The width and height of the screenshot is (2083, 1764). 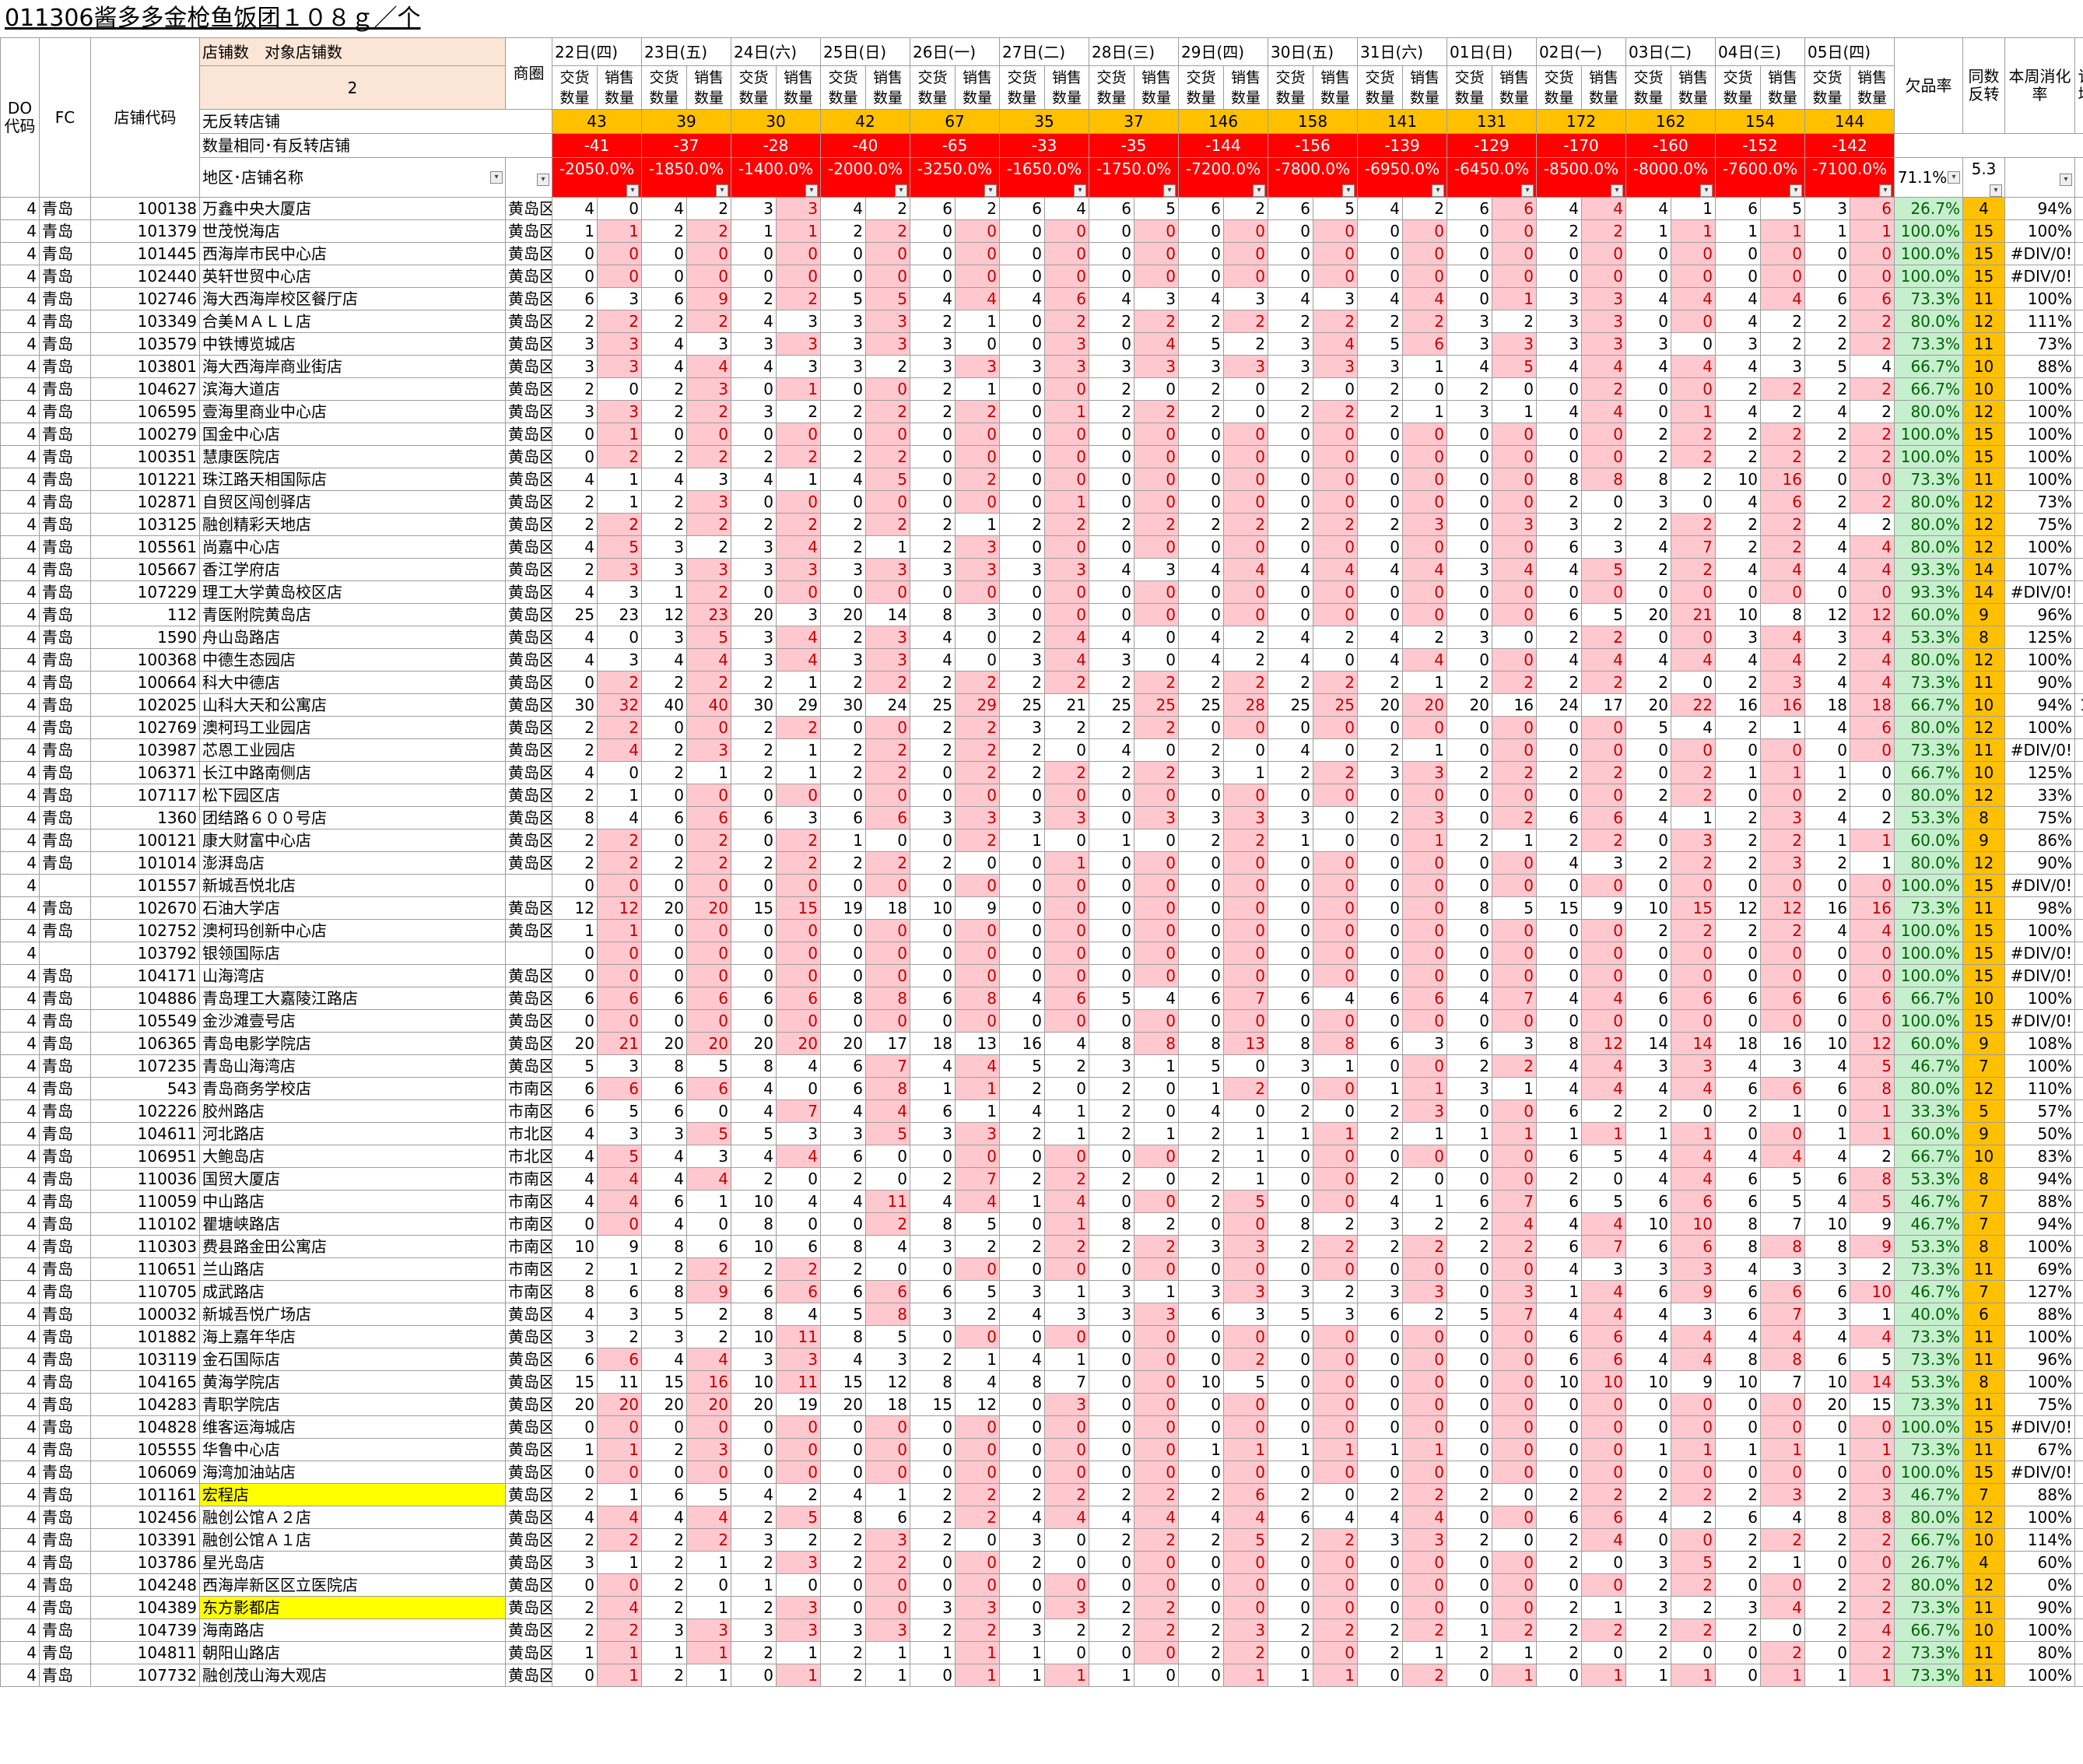 I want to click on order-growth-cell: 24, so click(x=2079, y=1359).